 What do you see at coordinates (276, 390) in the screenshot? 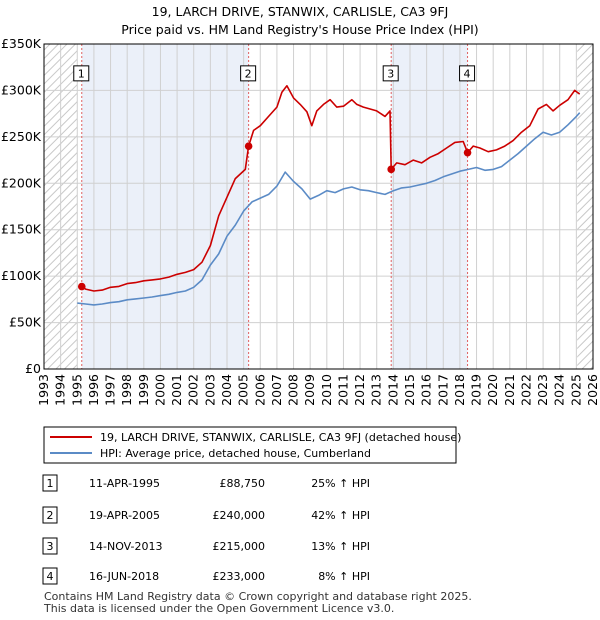
I see `x-tick-label: 2007` at bounding box center [276, 390].